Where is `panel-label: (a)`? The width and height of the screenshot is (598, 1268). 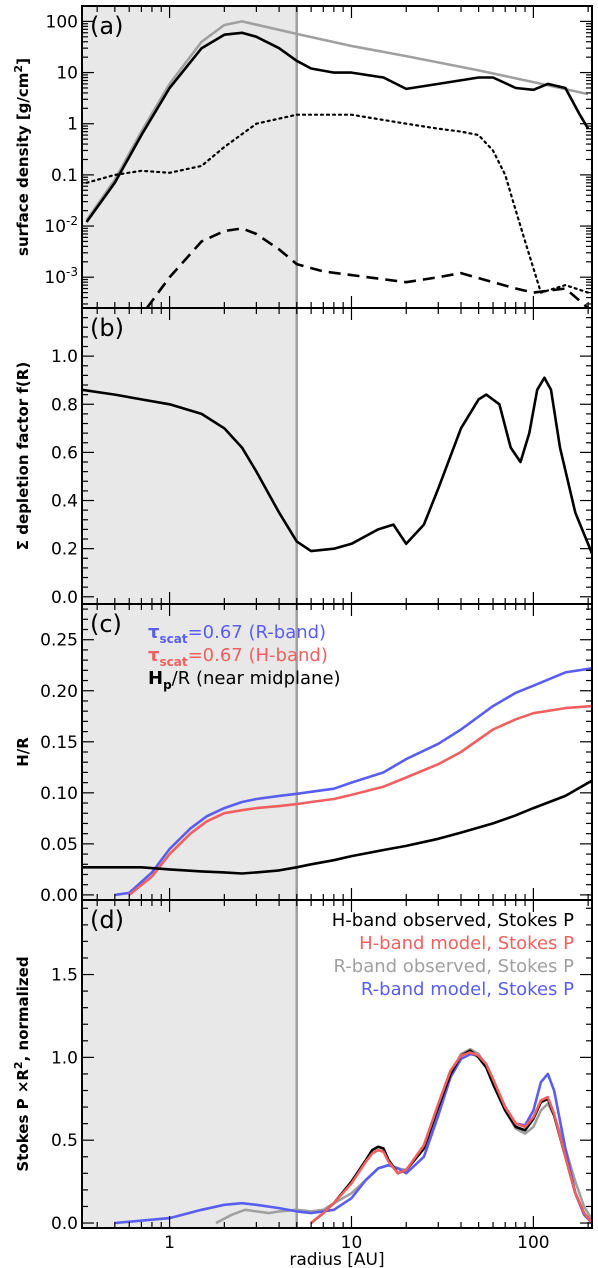 panel-label: (a) is located at coordinates (106, 26).